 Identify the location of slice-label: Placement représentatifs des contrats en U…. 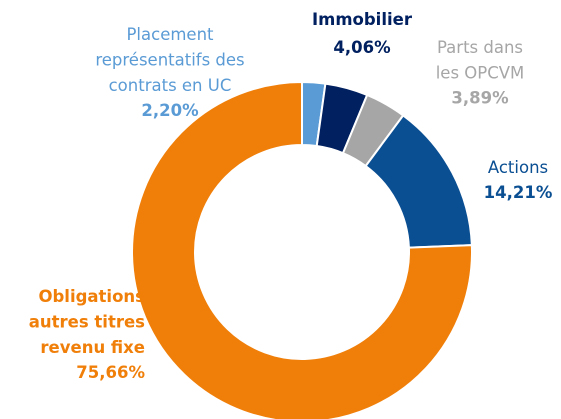
(169, 60).